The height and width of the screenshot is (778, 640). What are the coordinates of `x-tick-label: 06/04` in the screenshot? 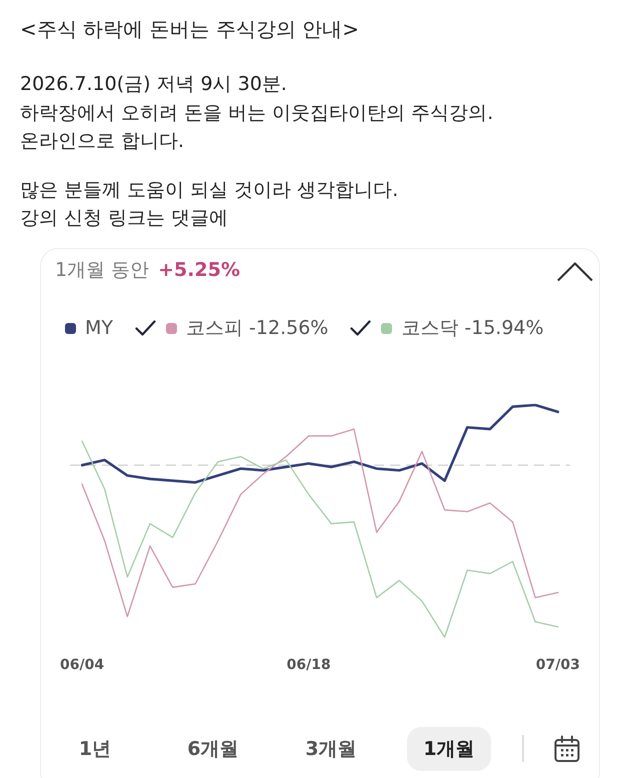 It's located at (82, 665).